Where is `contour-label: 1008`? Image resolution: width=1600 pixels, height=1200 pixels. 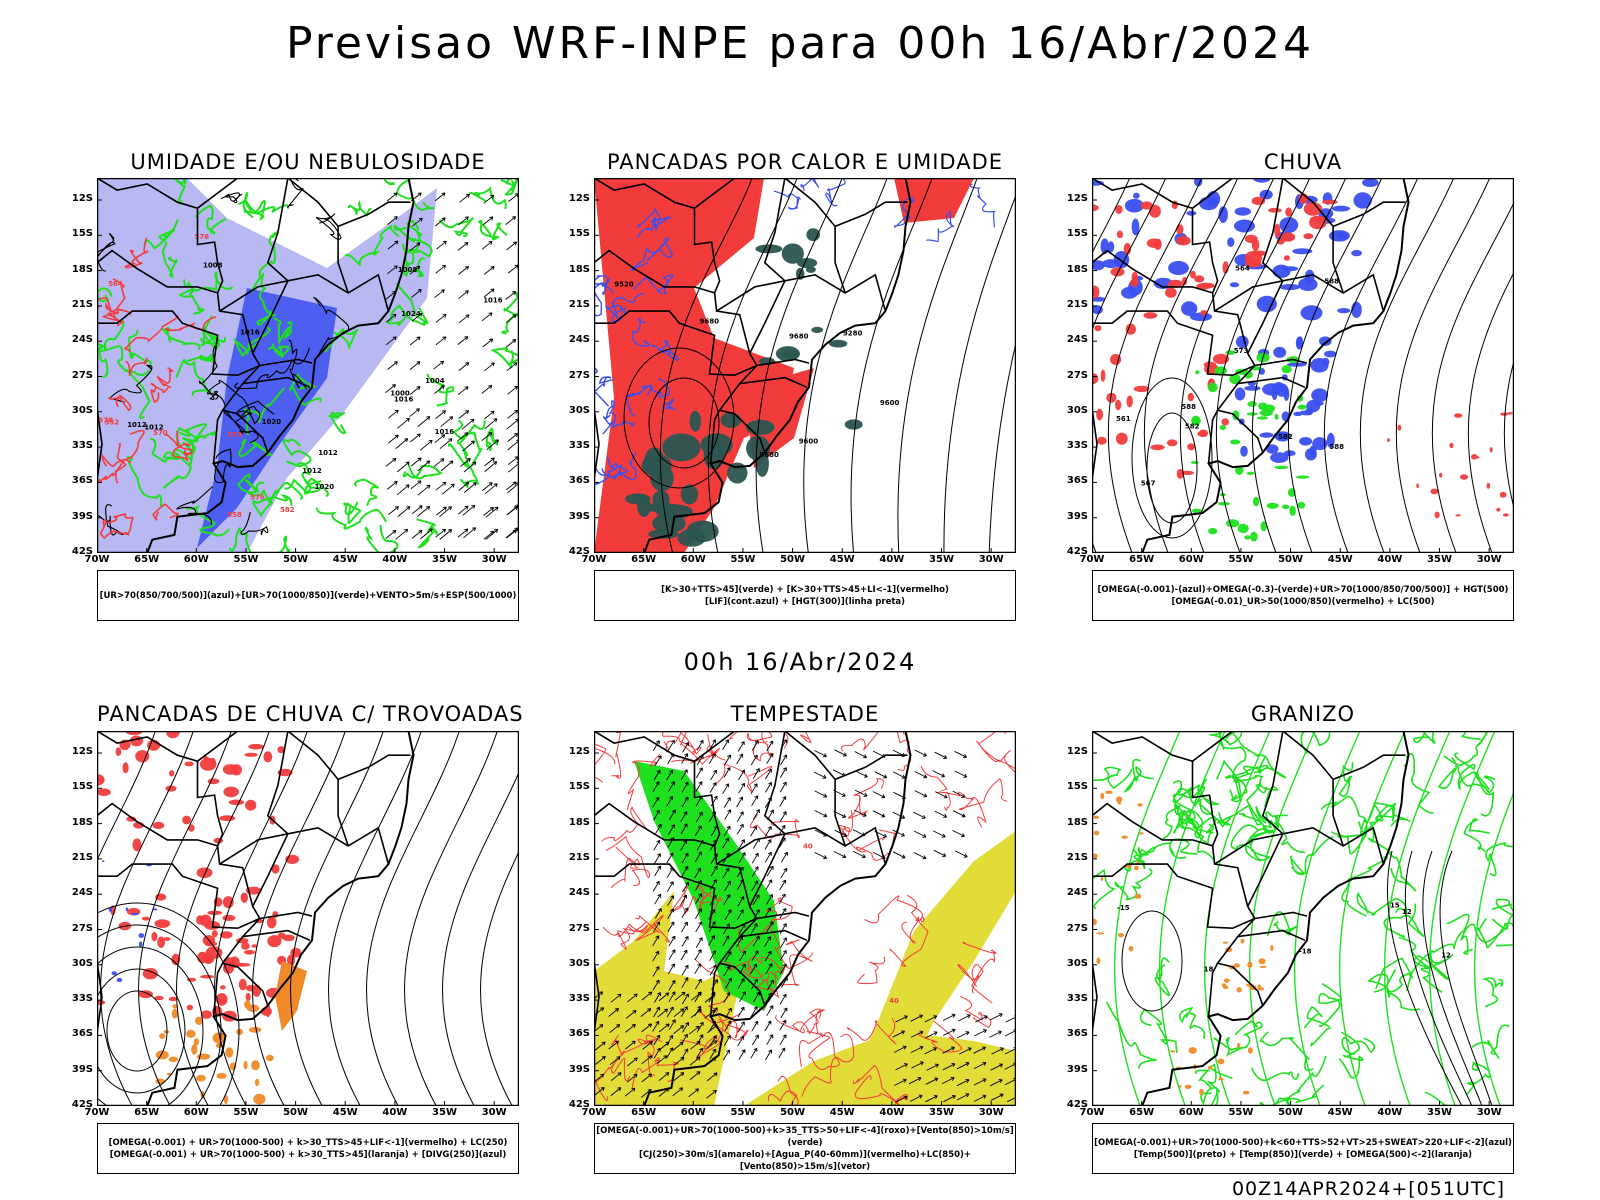 contour-label: 1008 is located at coordinates (408, 270).